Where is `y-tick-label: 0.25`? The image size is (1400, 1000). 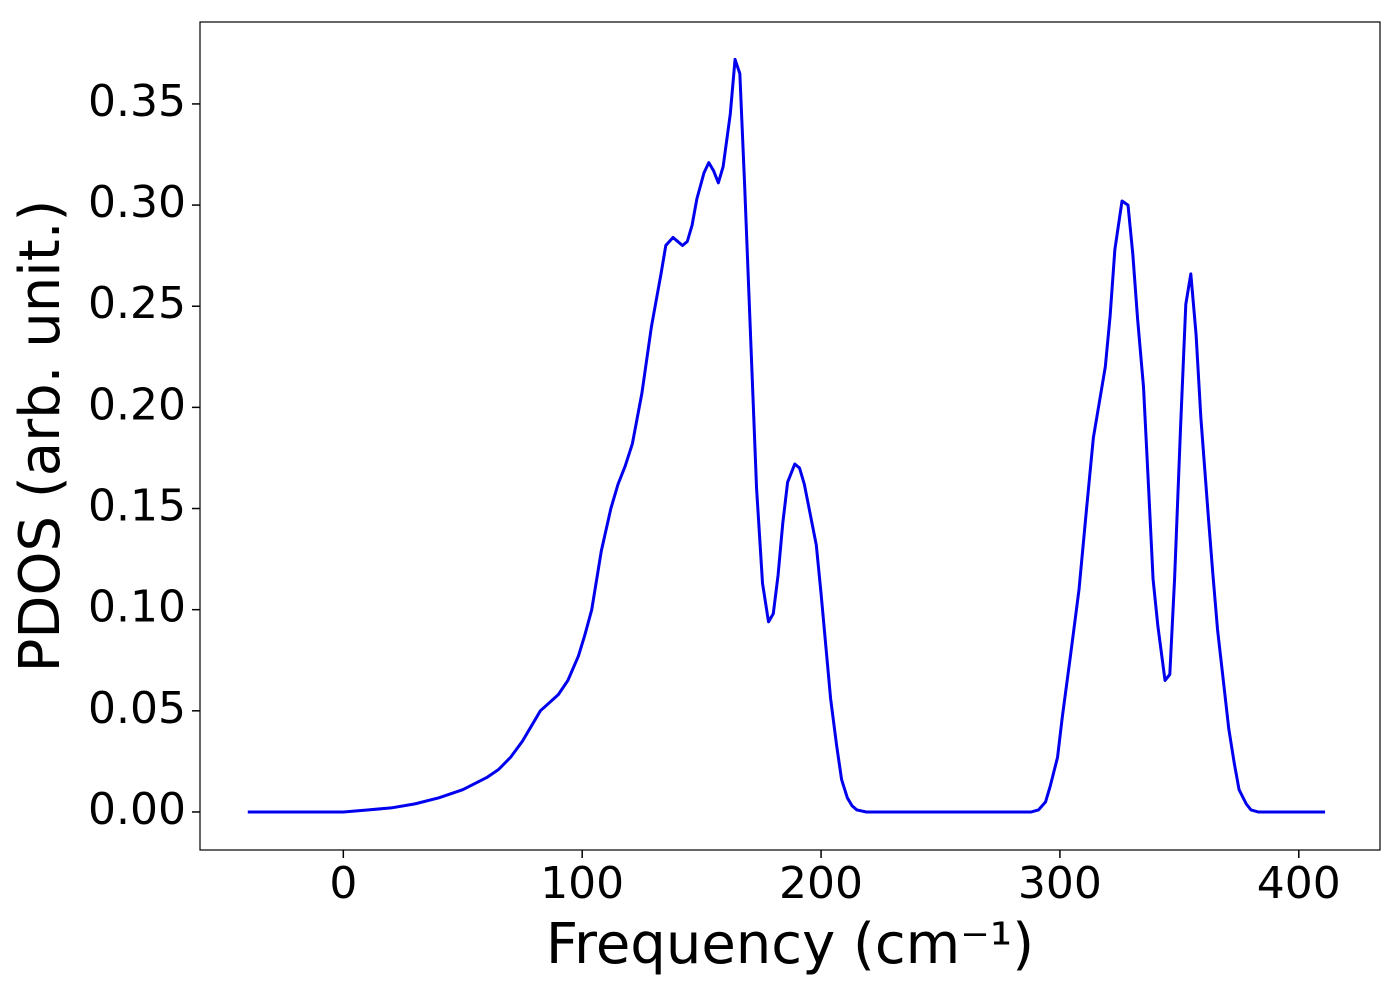 y-tick-label: 0.25 is located at coordinates (137, 303).